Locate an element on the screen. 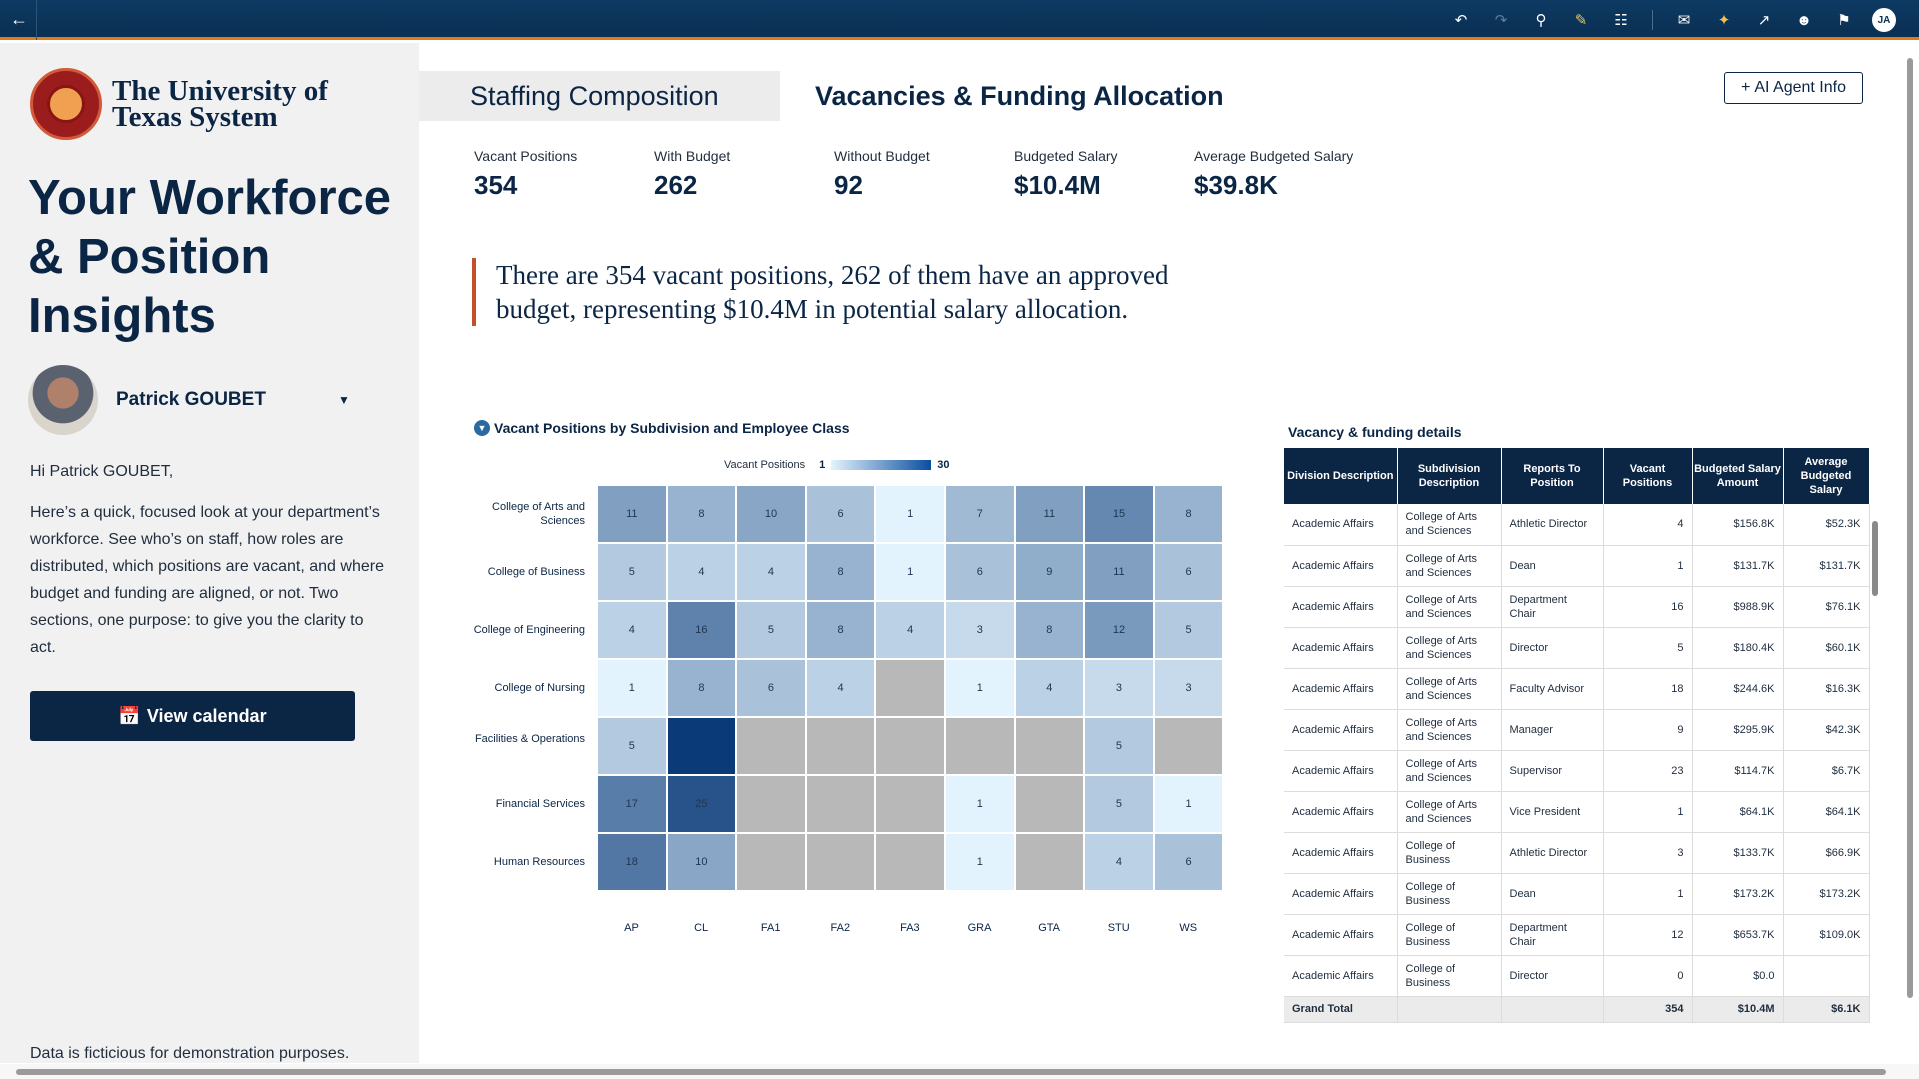 The width and height of the screenshot is (1919, 1079). column-header: Division Description is located at coordinates (1341, 476).